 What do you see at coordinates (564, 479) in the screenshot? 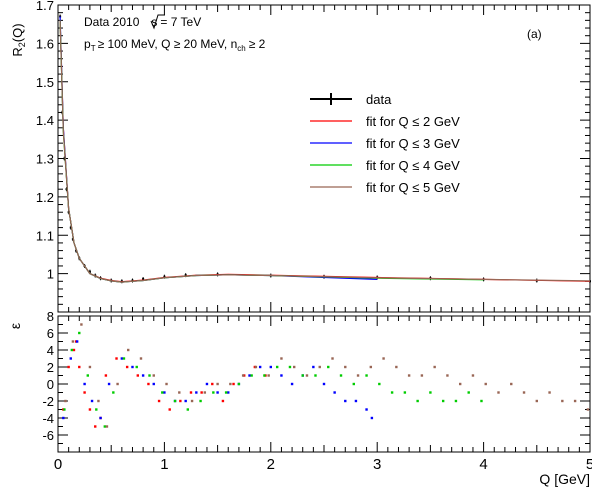
I see `x-axis-label: Q [GeV]` at bounding box center [564, 479].